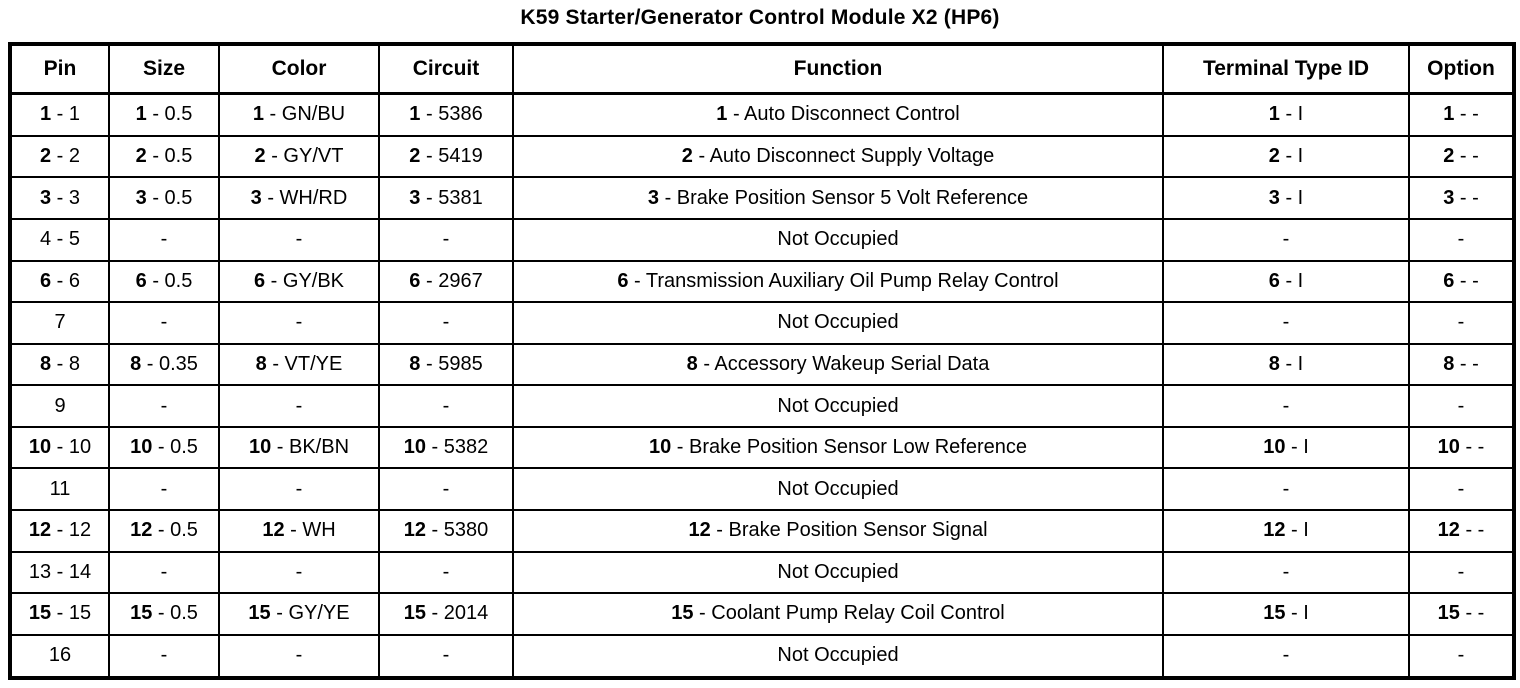 This screenshot has height=688, width=1520. Describe the element at coordinates (838, 447) in the screenshot. I see `function-cell: 10 - Brake Position Sensor Low Reference` at that location.